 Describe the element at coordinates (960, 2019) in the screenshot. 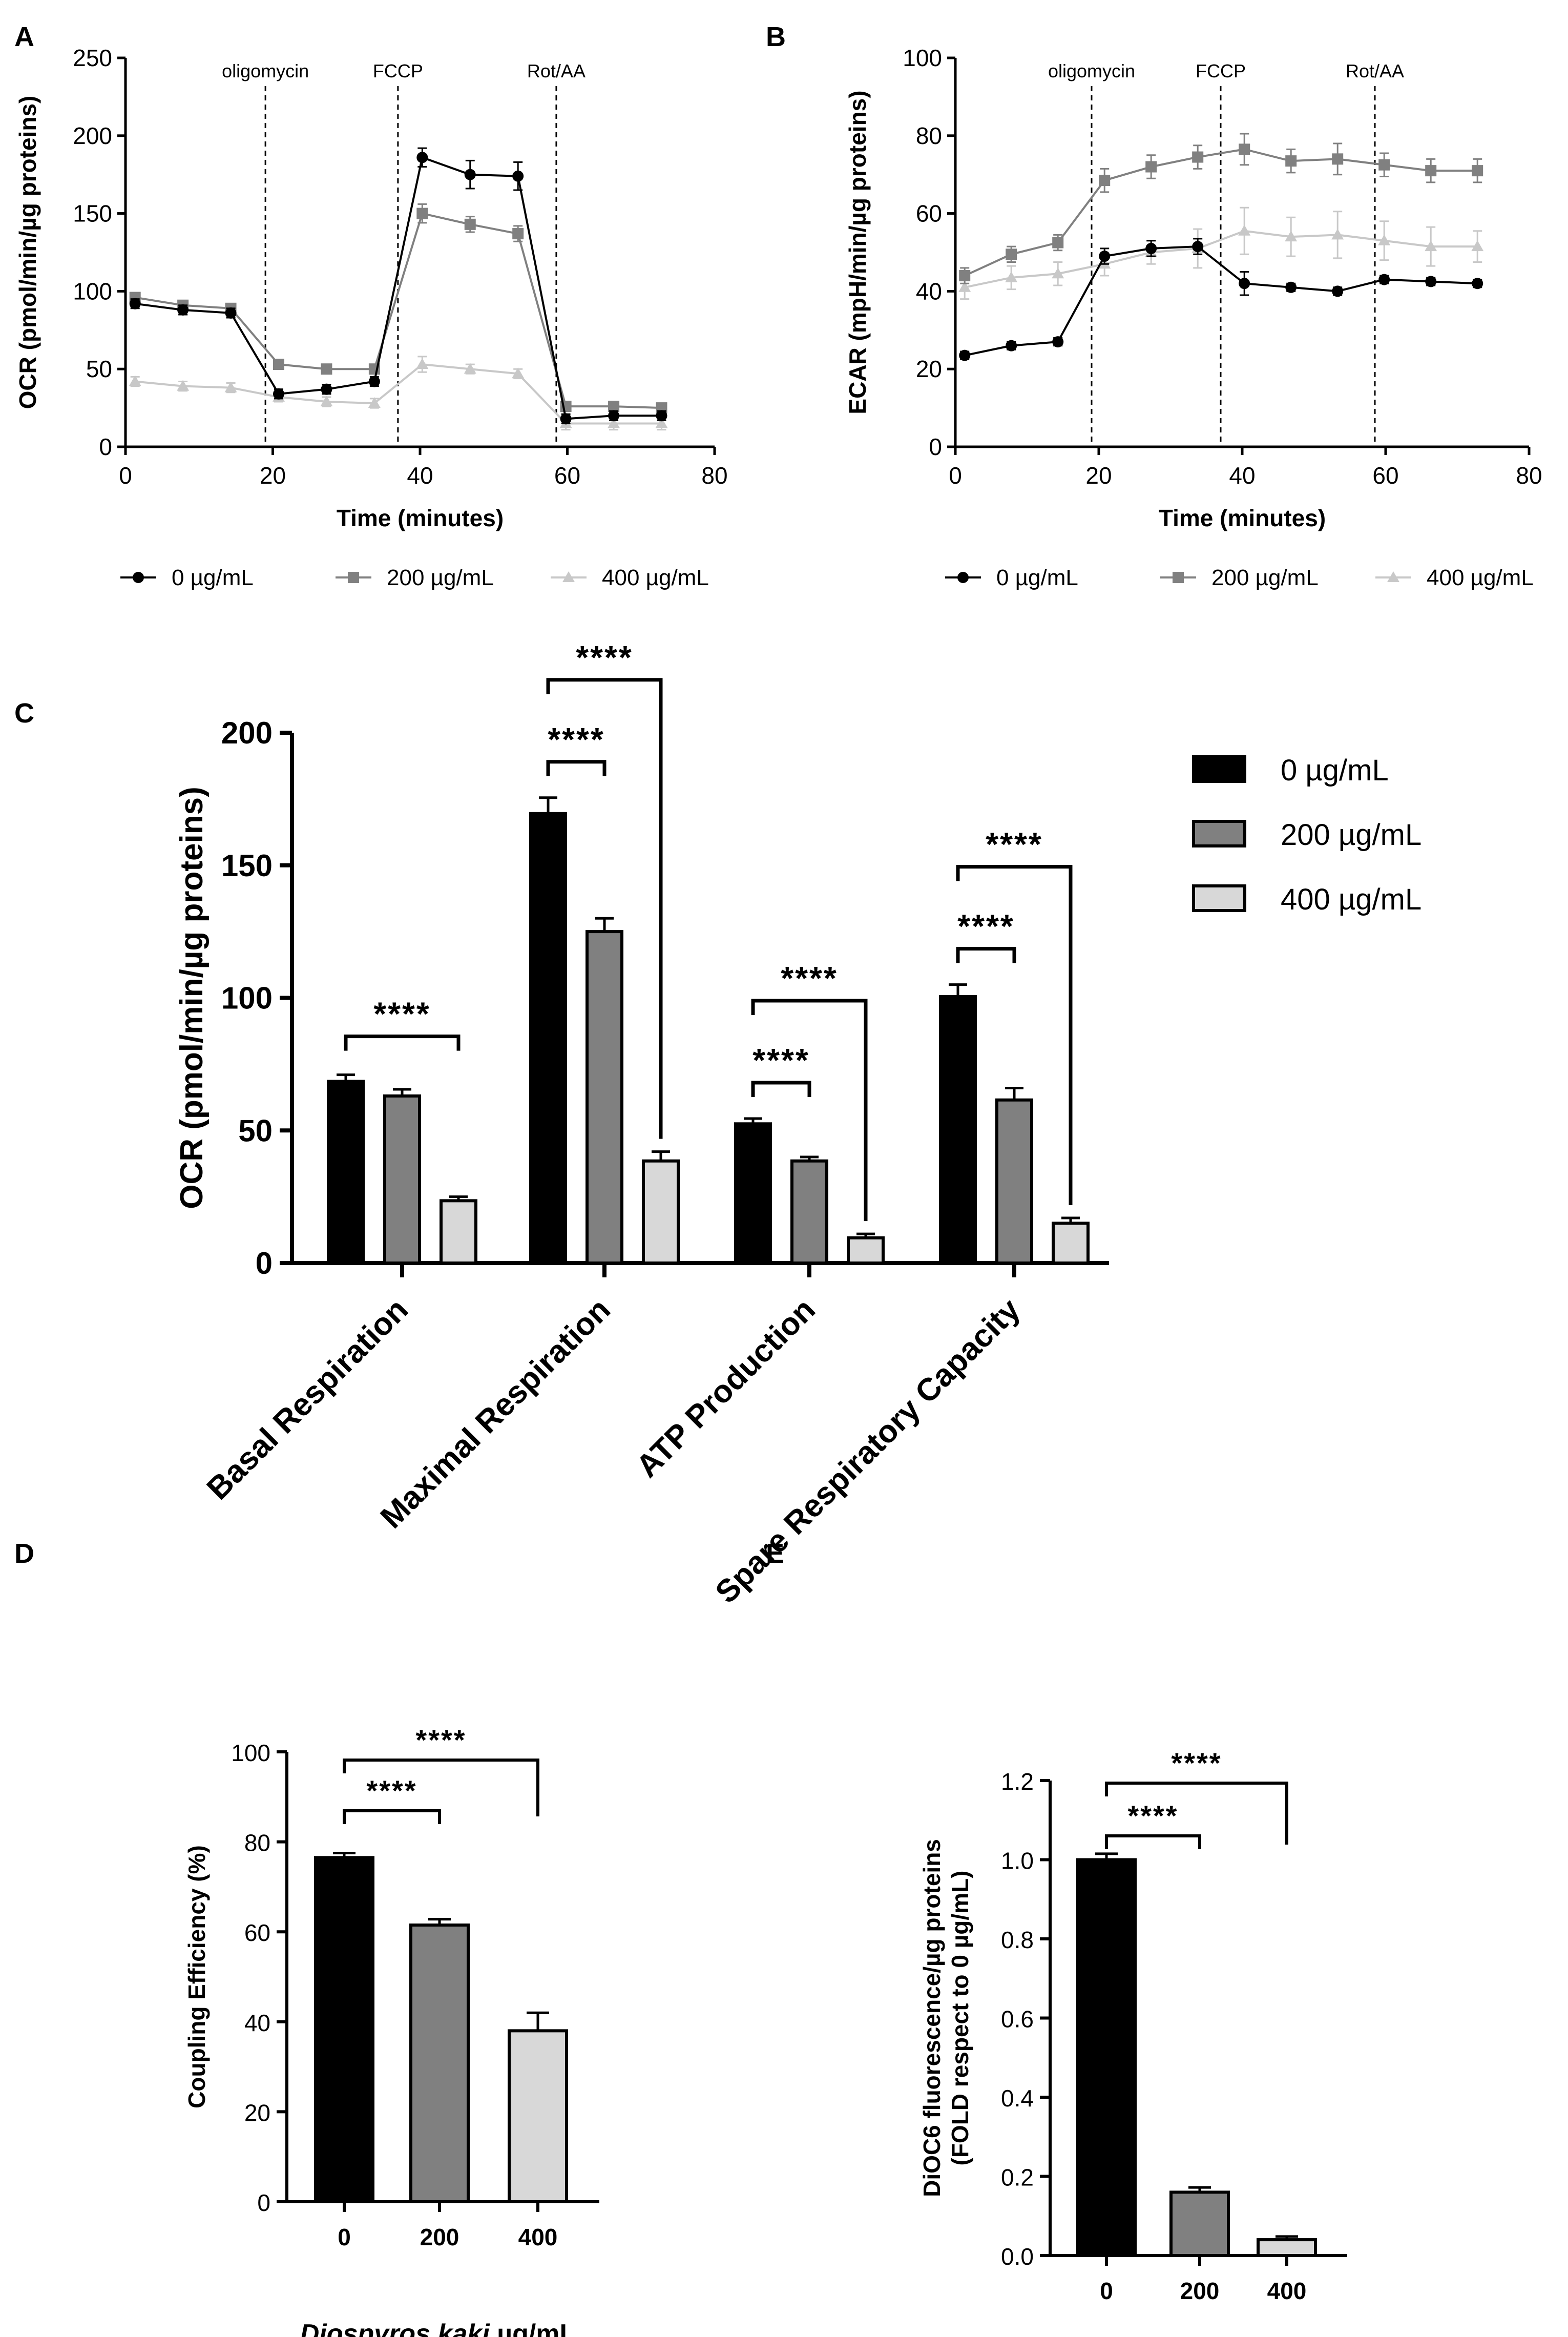

I see `panel-e-y-axis-title-line2: (FOLD respect to 0 µg/mL)` at that location.